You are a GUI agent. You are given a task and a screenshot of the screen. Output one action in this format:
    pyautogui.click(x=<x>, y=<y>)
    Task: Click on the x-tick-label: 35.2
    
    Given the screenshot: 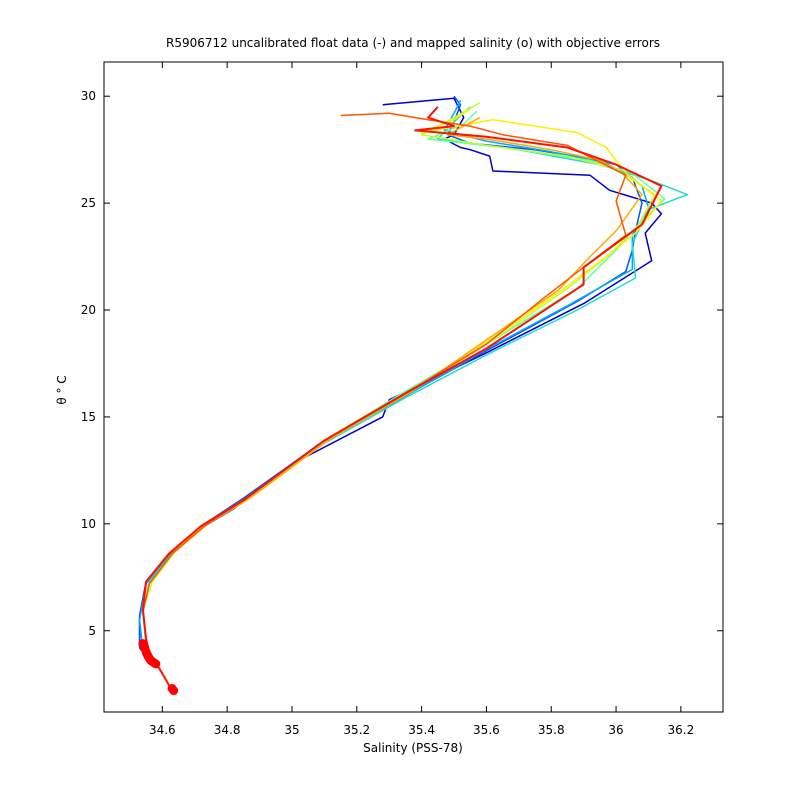 What is the action you would take?
    pyautogui.click(x=356, y=730)
    